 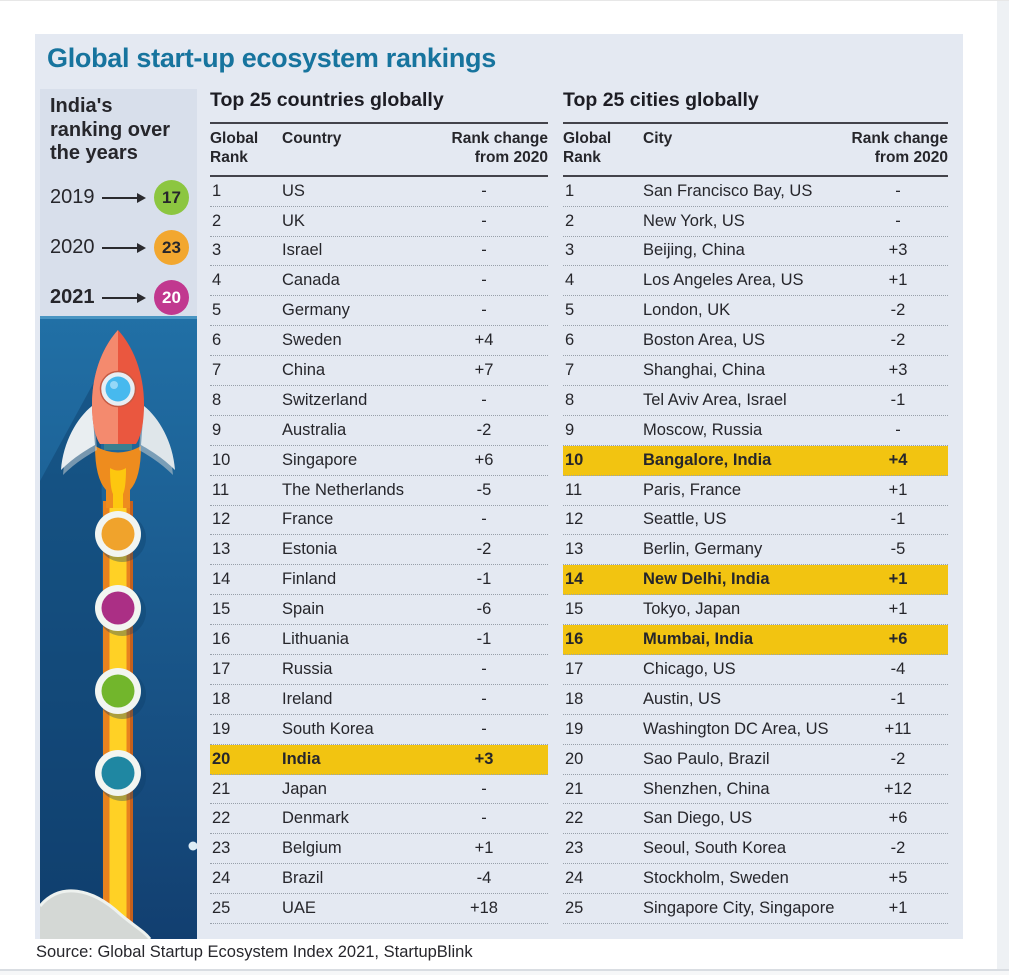 What do you see at coordinates (706, 758) in the screenshot?
I see `name-cell: Sao Paulo, Brazil` at bounding box center [706, 758].